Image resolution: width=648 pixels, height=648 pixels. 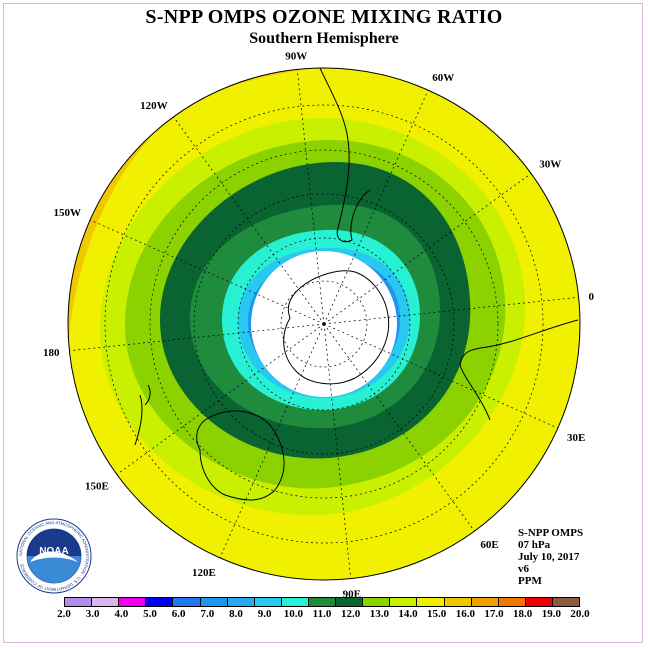 What do you see at coordinates (54, 542) in the screenshot?
I see `logo-sky` at bounding box center [54, 542].